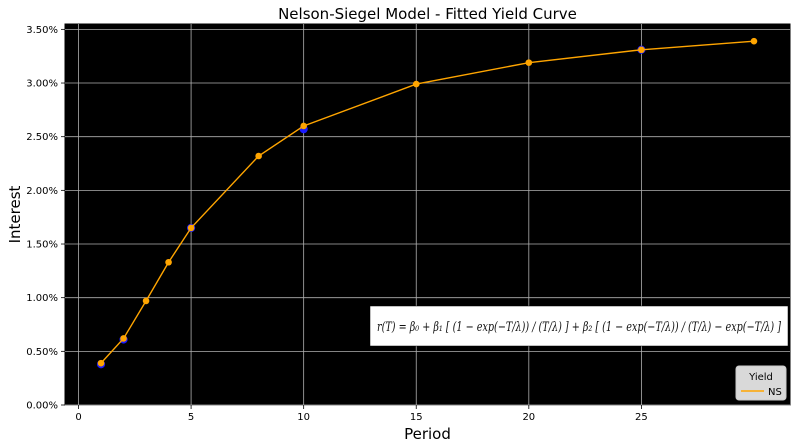  I want to click on legend: Yield NS, so click(761, 383).